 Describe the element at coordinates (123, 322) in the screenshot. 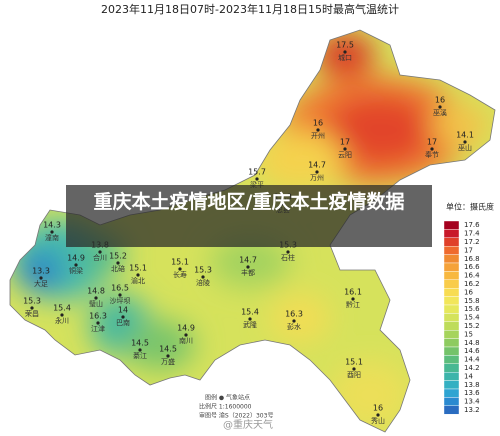

I see `station-name: 巴南` at that location.